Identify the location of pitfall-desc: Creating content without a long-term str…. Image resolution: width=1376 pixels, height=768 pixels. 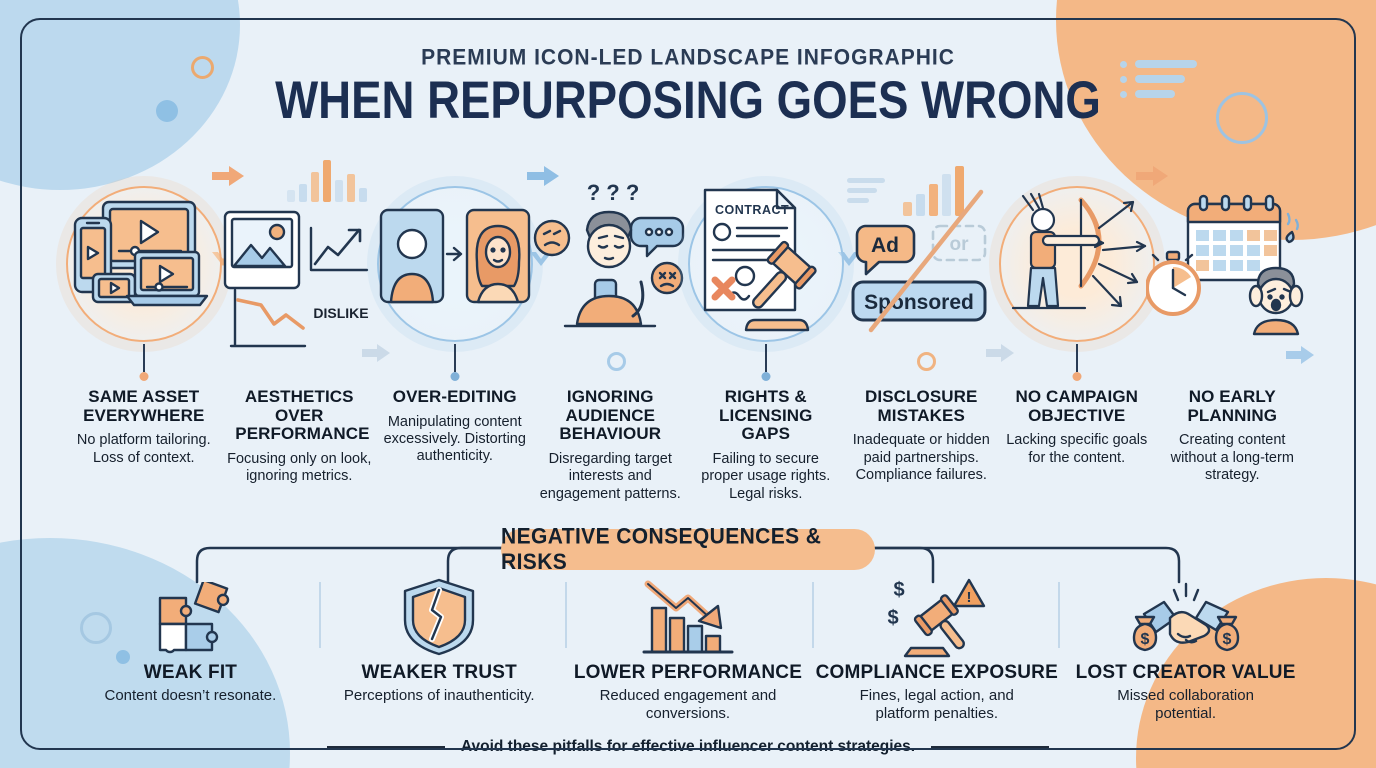
(1232, 458).